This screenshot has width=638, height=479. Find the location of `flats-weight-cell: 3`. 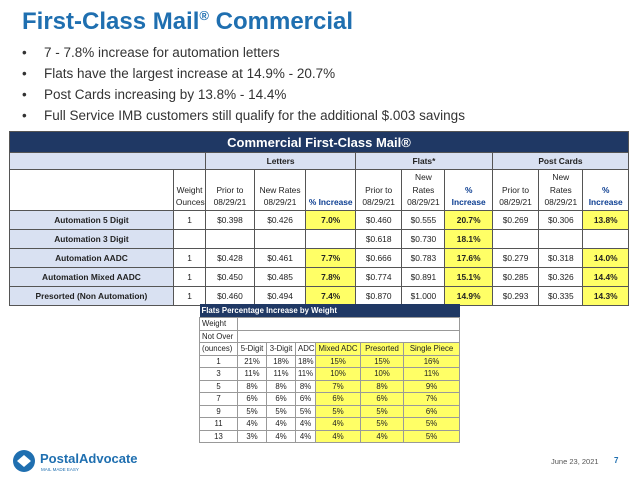

flats-weight-cell: 3 is located at coordinates (218, 374).